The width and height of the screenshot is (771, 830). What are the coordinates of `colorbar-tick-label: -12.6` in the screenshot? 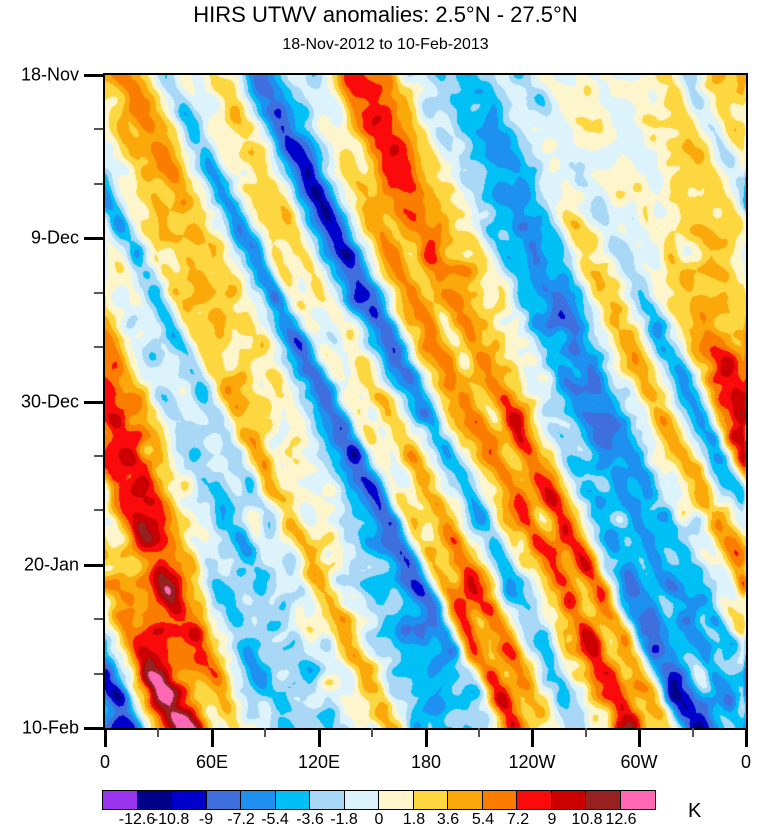 It's located at (137, 819).